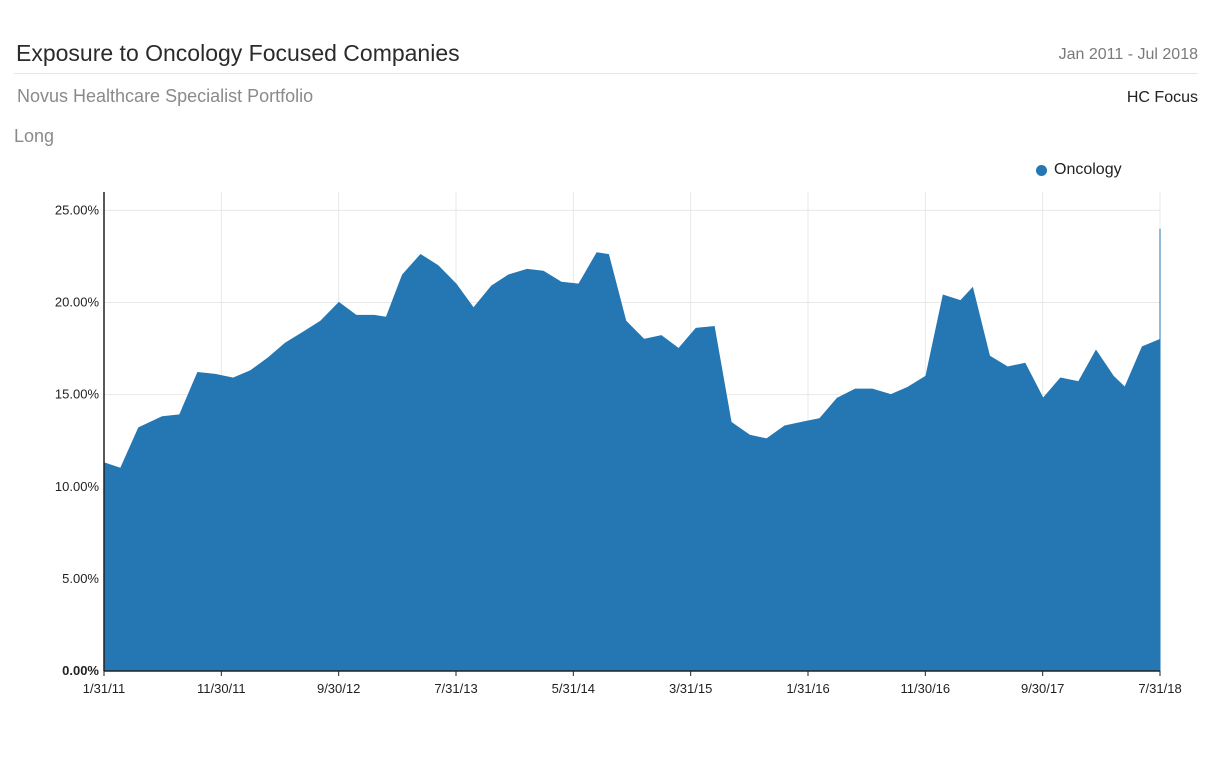 The height and width of the screenshot is (761, 1213). Describe the element at coordinates (1128, 54) in the screenshot. I see `date-range-label: Jan 2011 - Jul 2018` at that location.